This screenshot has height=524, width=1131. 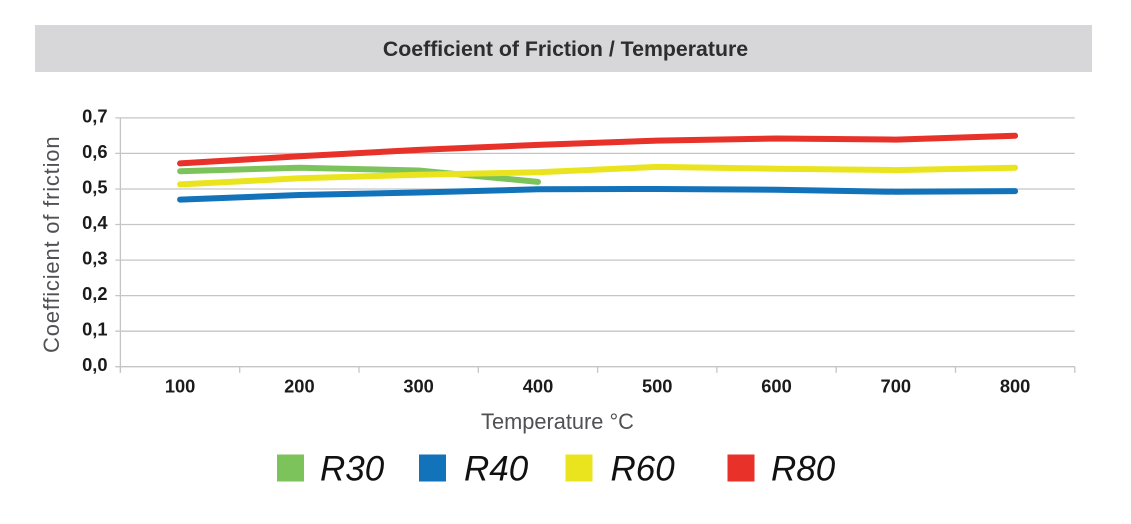 What do you see at coordinates (180, 386) in the screenshot?
I see `svg-text: 100` at bounding box center [180, 386].